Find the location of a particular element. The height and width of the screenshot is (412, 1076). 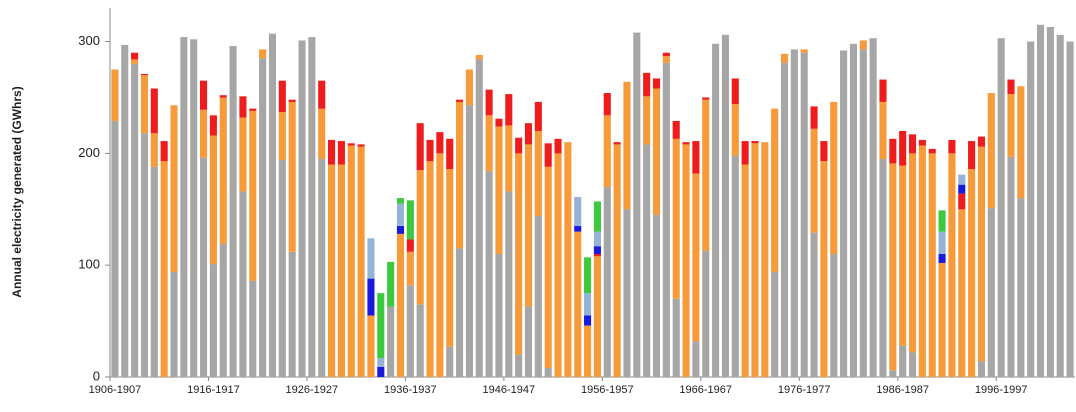

x-tick-label: 1966-1967 is located at coordinates (705, 390).